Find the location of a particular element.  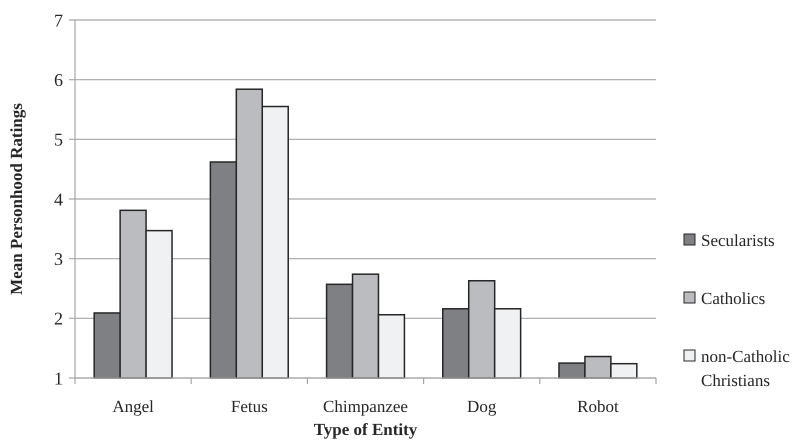

legend-label: Secularists is located at coordinates (738, 240).